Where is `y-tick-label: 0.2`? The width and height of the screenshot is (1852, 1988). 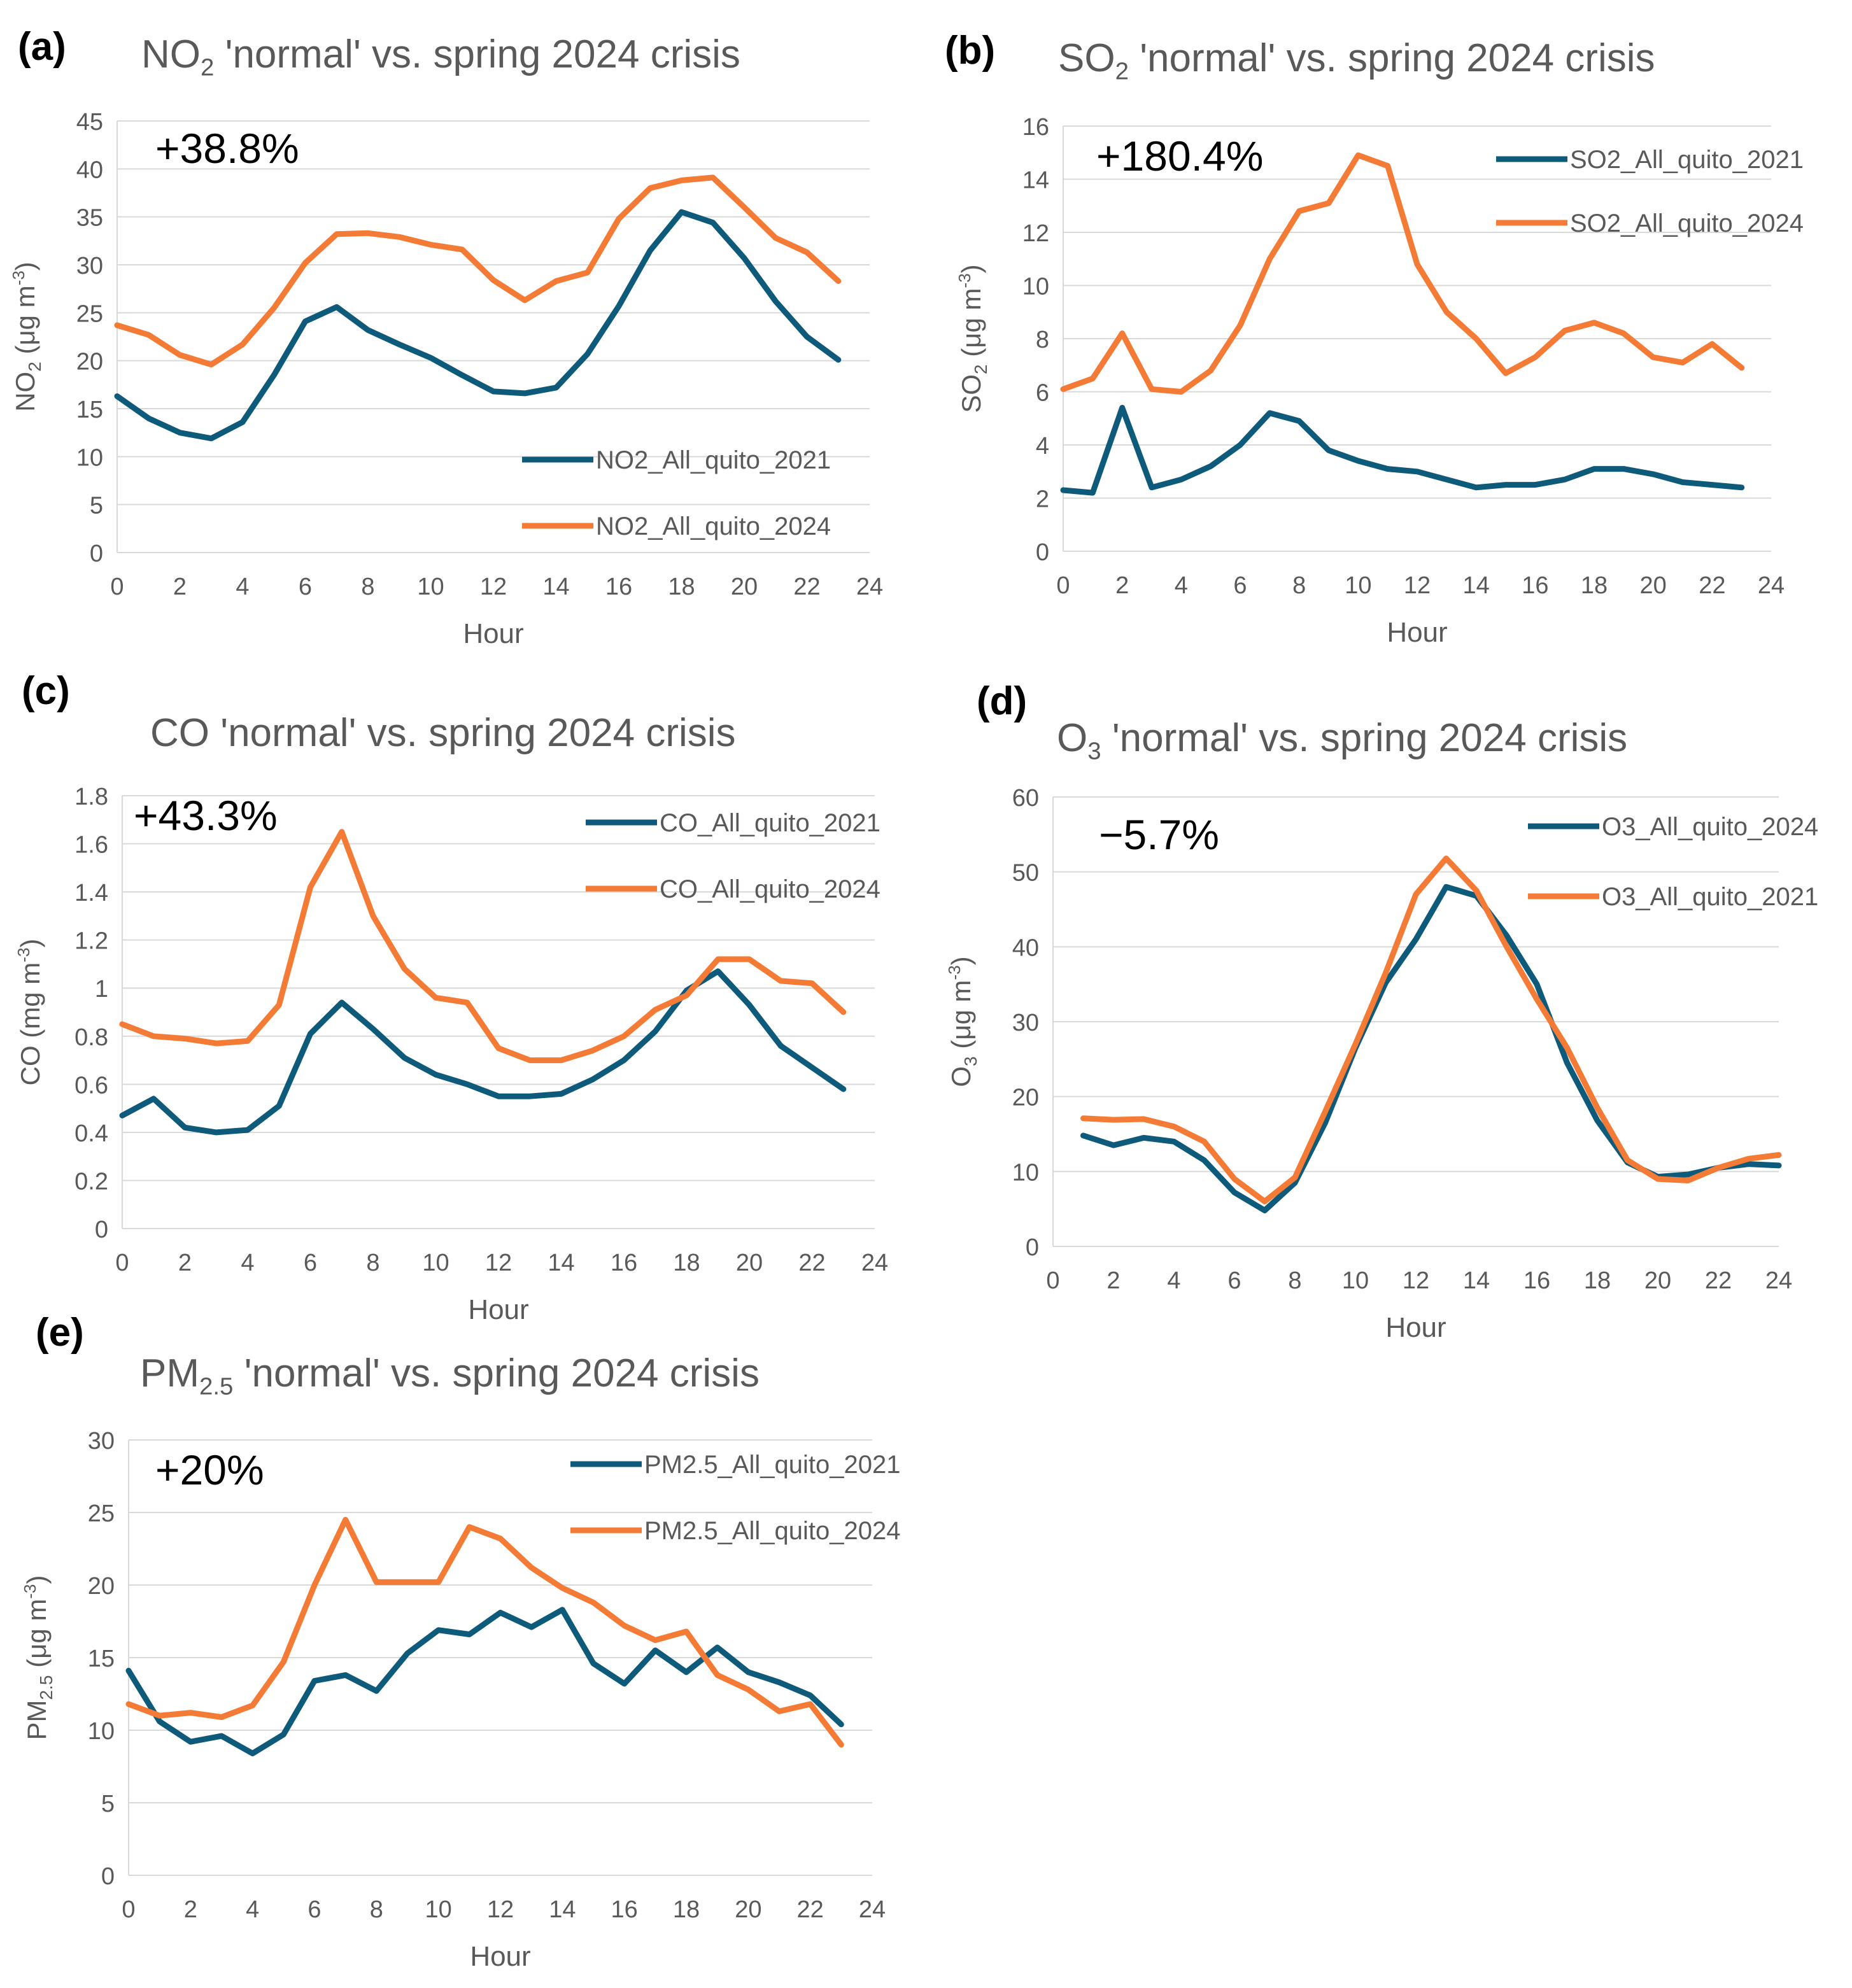 y-tick-label: 0.2 is located at coordinates (91, 1181).